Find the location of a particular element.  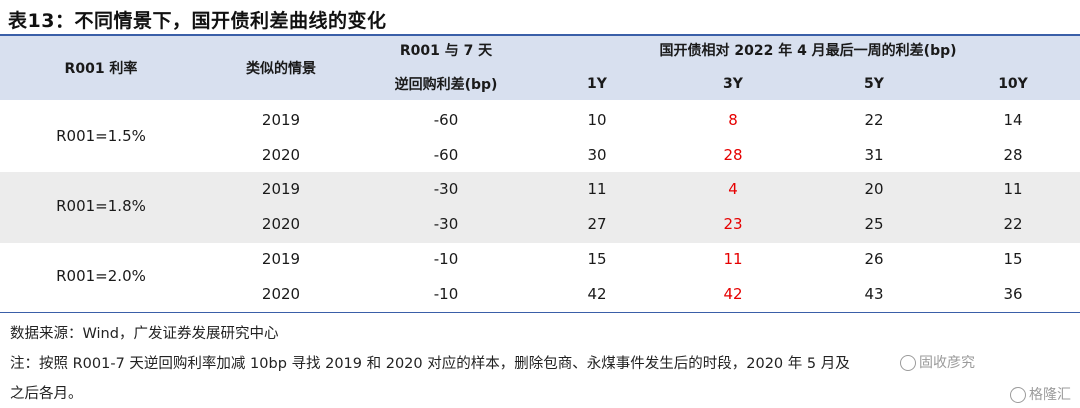

cell-1y: 11 is located at coordinates (597, 189).